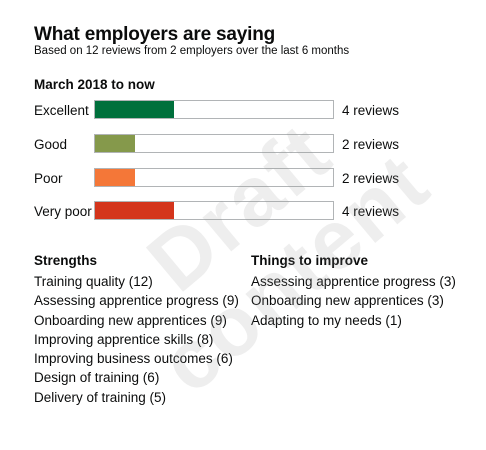 The width and height of the screenshot is (486, 450). What do you see at coordinates (51, 144) in the screenshot?
I see `rating-label: Good` at bounding box center [51, 144].